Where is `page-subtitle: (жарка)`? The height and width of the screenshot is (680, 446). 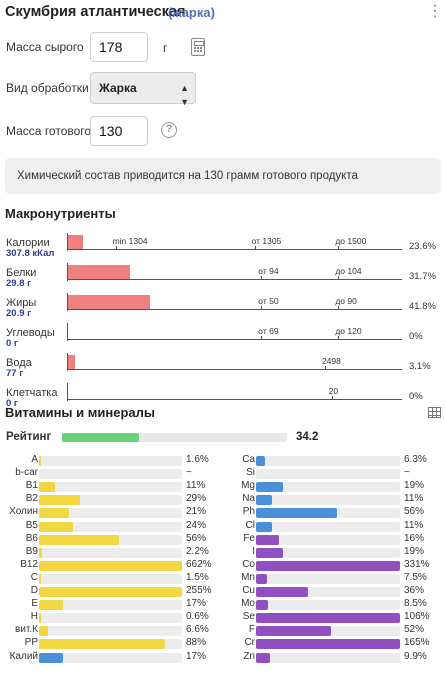
page-subtitle: (жарка) is located at coordinates (191, 12).